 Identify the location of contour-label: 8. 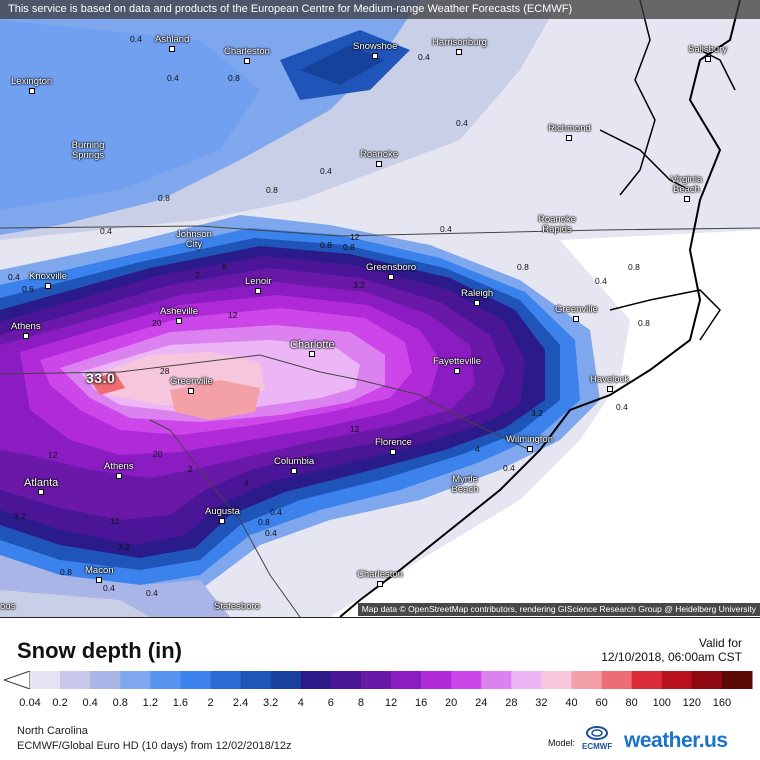
(224, 267).